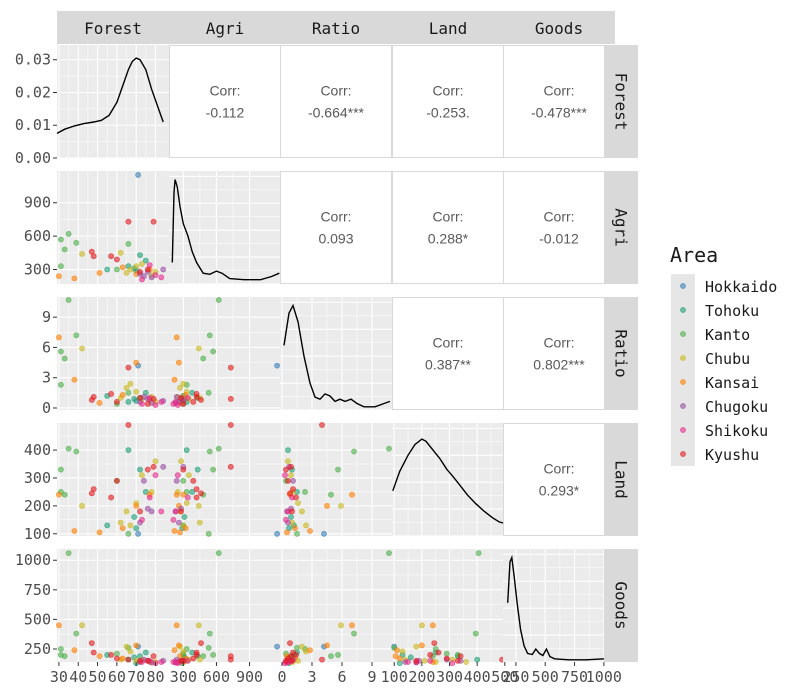  What do you see at coordinates (604, 677) in the screenshot?
I see `x-tick-label: 1000` at bounding box center [604, 677].